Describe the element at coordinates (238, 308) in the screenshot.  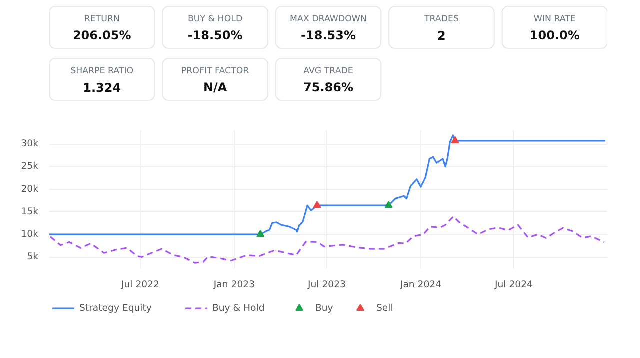
I see `legend-label: Buy & Hold` at that location.